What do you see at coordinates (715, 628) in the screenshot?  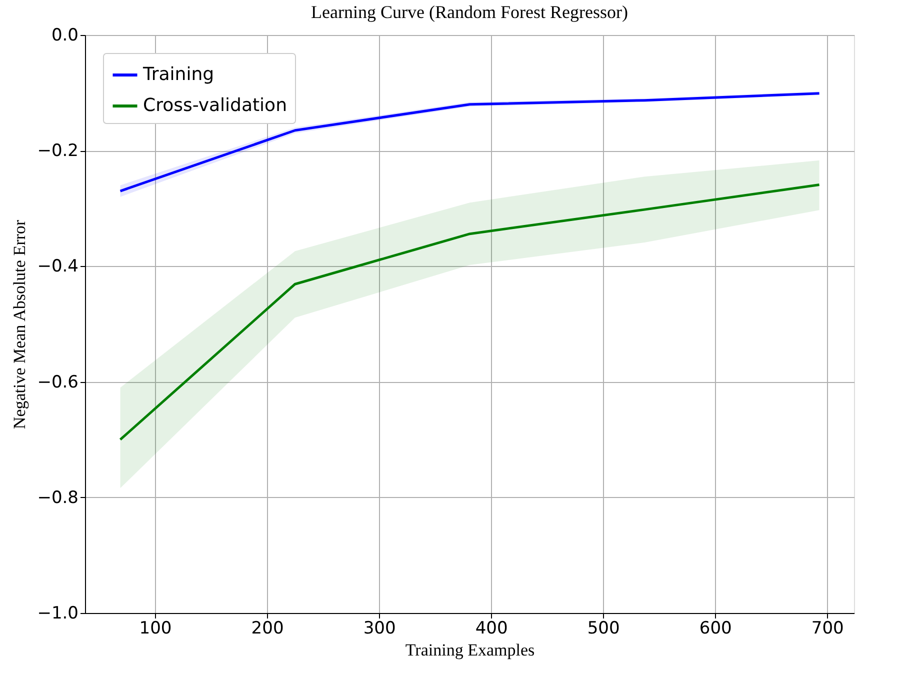 I see `x-tick-label: 600` at bounding box center [715, 628].